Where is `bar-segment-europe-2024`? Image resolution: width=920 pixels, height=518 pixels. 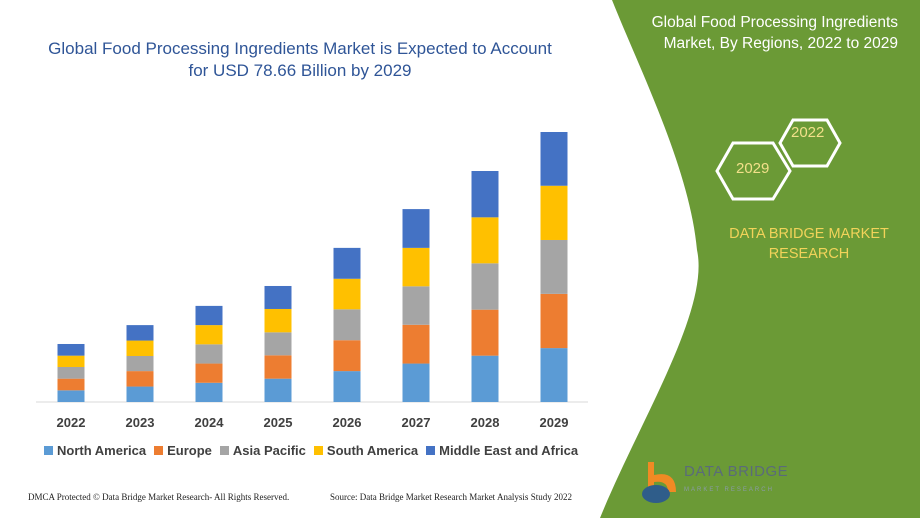
bar-segment-europe-2024 is located at coordinates (209, 373).